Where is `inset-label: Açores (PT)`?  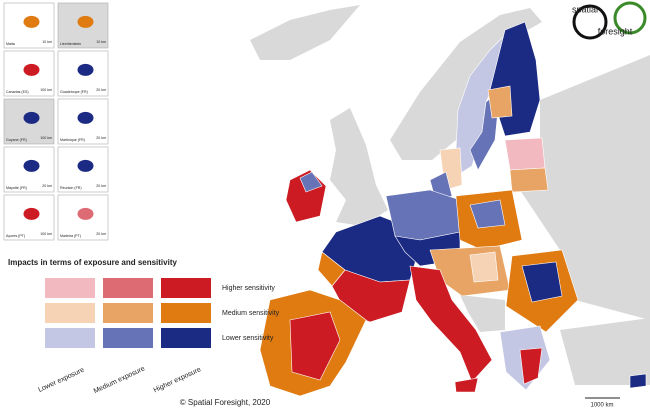
inset-label: Açores (PT) is located at coordinates (15, 236).